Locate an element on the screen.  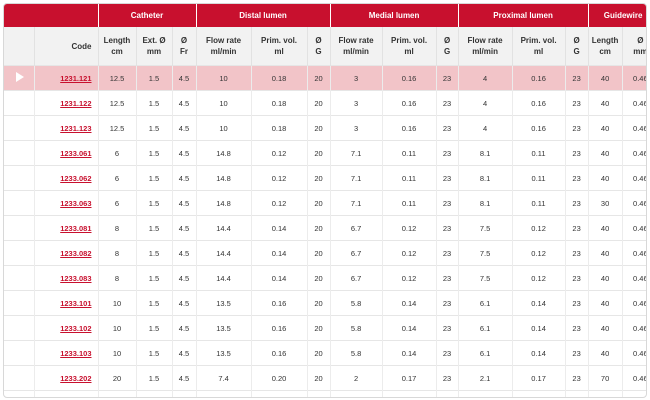
group-header-proximal-lumen: Proximal lumen is located at coordinates (523, 15).